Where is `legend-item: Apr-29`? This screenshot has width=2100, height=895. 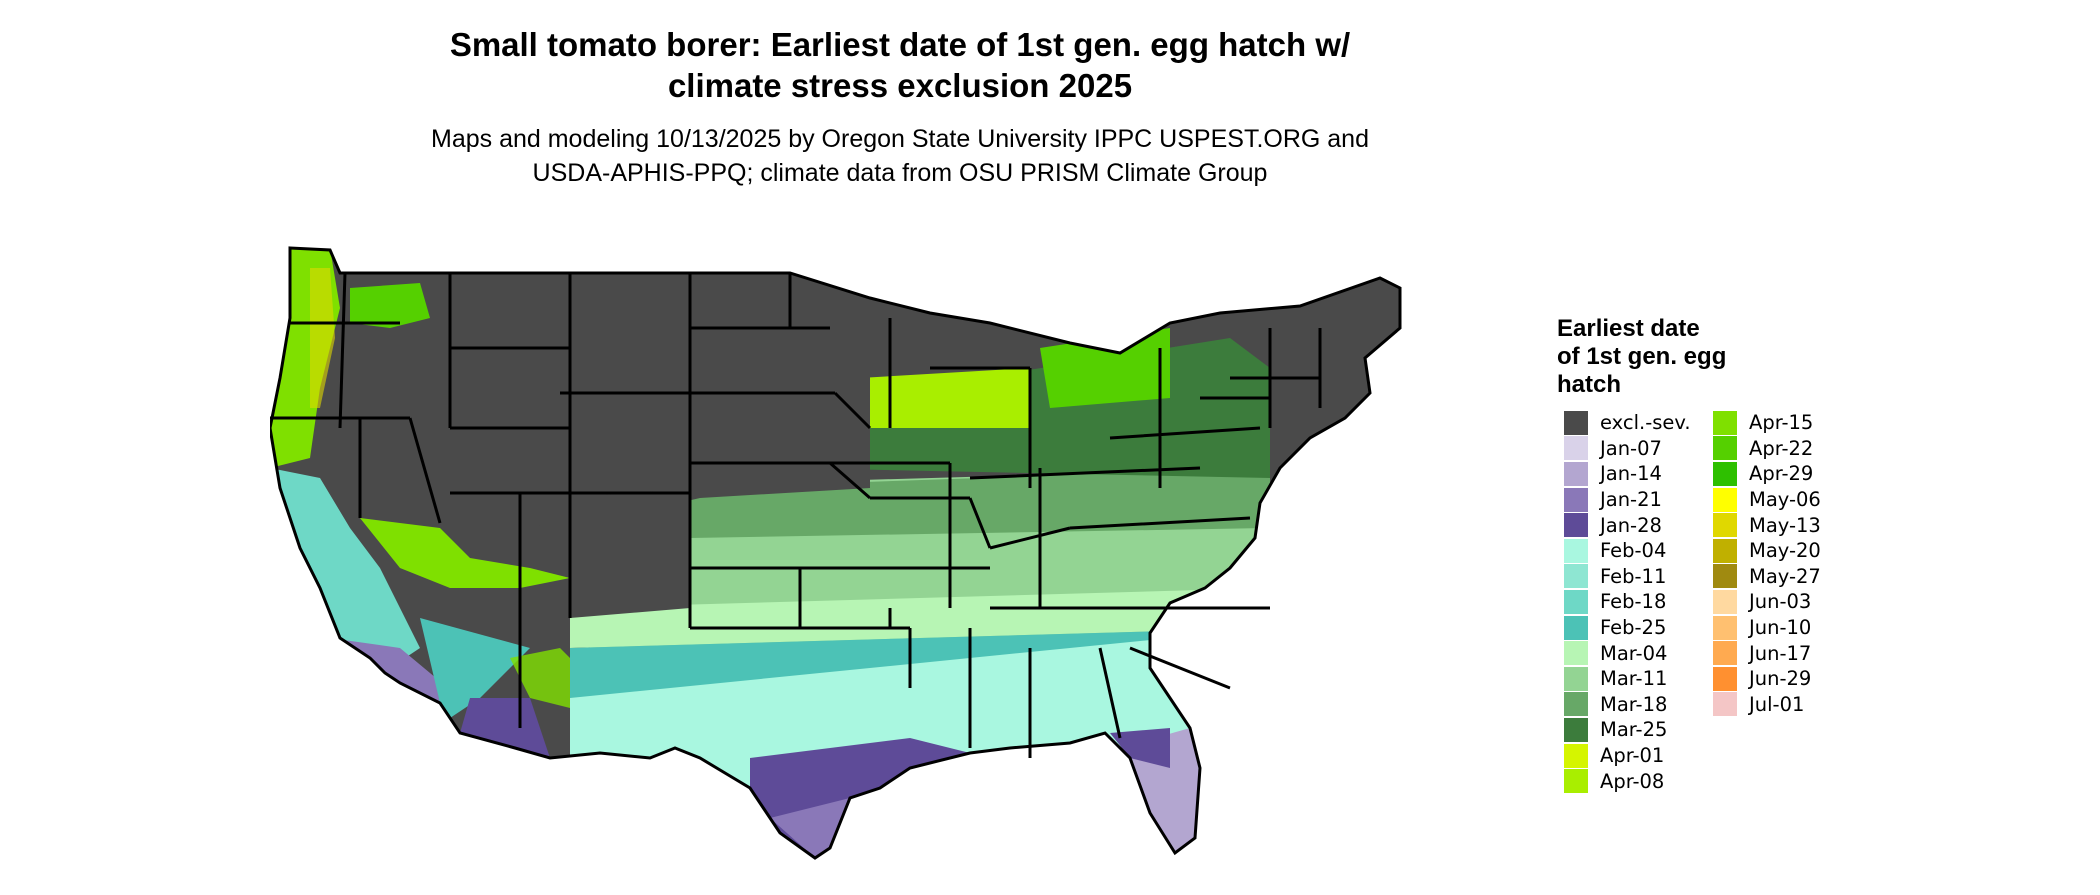 legend-item: Apr-29 is located at coordinates (1767, 474).